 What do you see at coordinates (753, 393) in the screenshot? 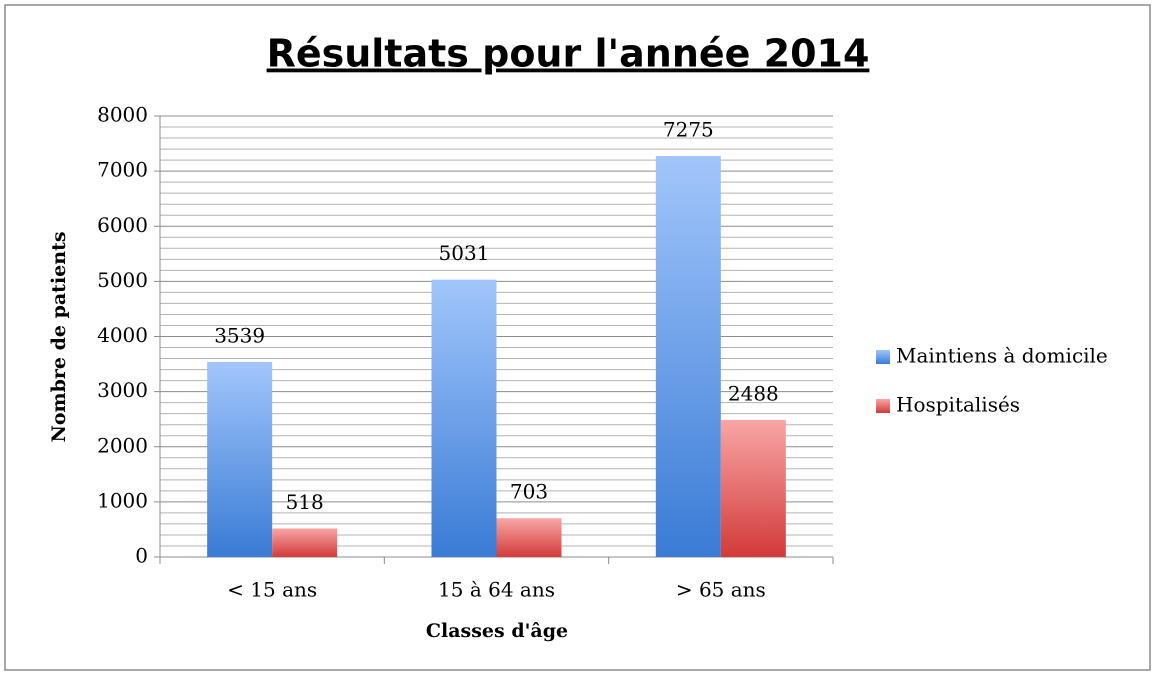
I see `data-label: 2488` at bounding box center [753, 393].